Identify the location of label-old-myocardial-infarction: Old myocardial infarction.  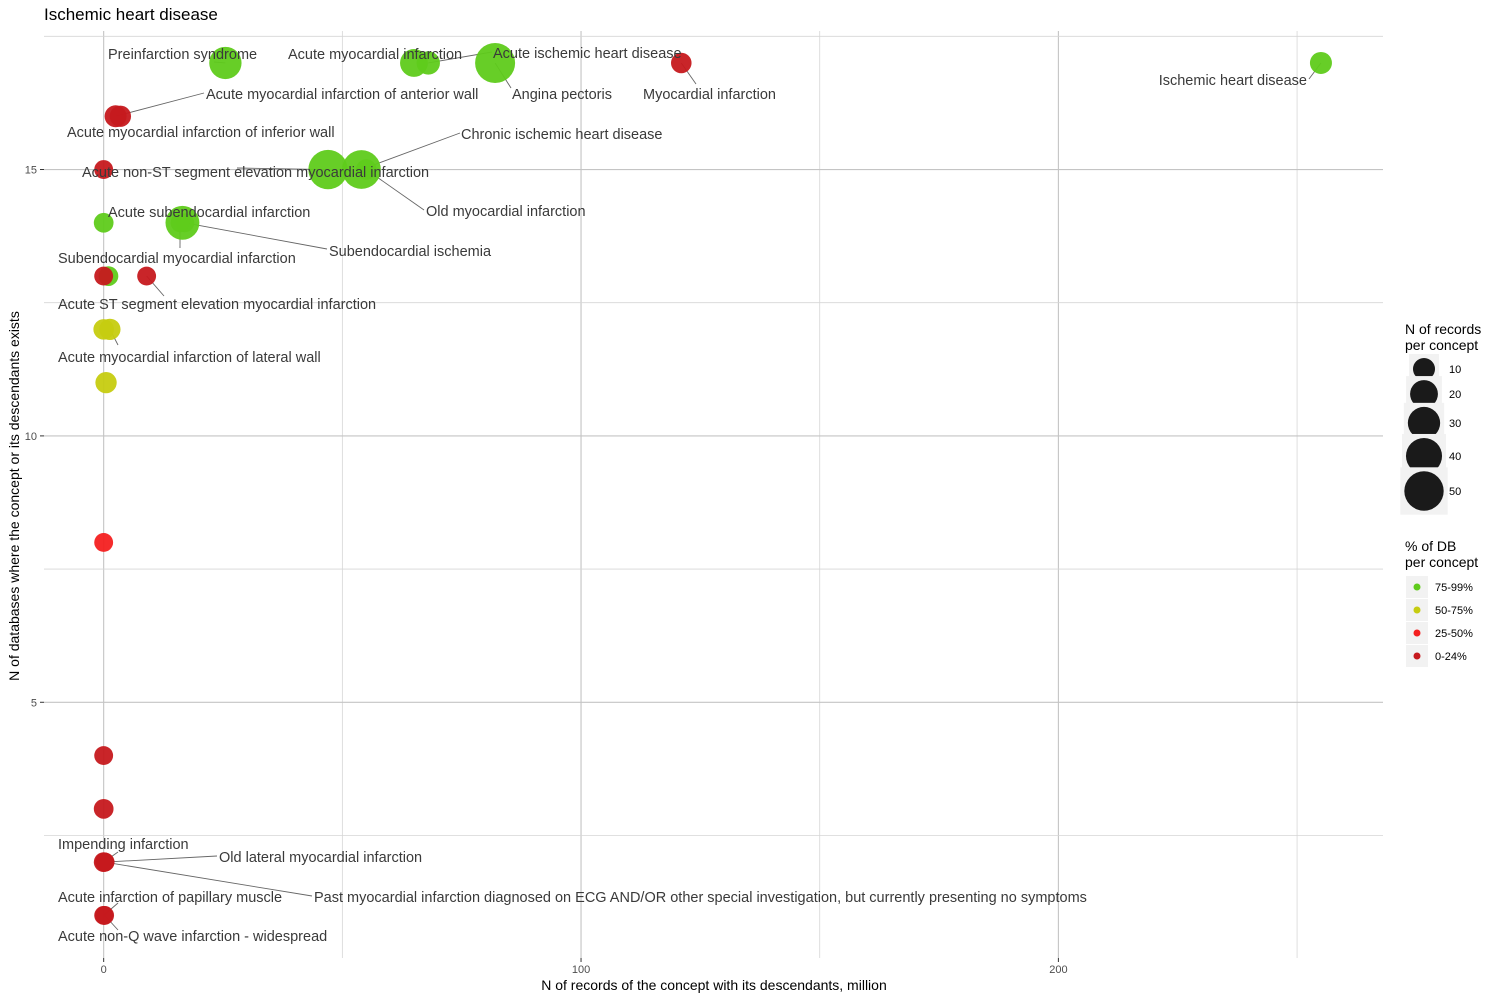
(506, 212).